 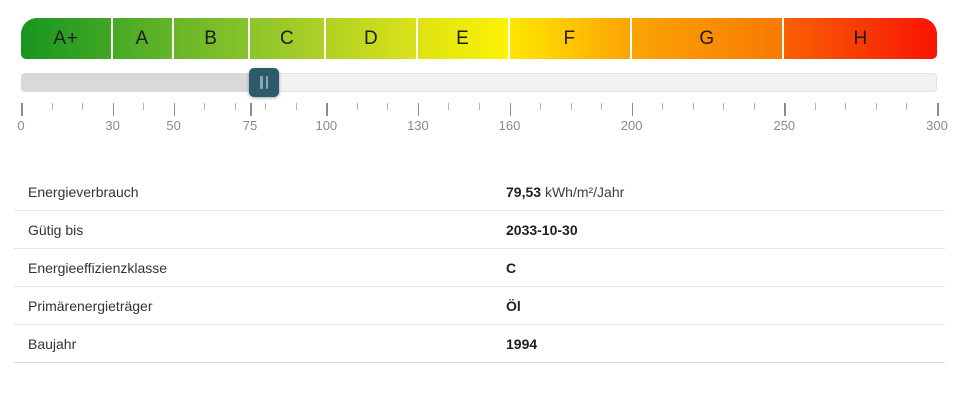 I want to click on energy-value-slider, so click(x=479, y=82).